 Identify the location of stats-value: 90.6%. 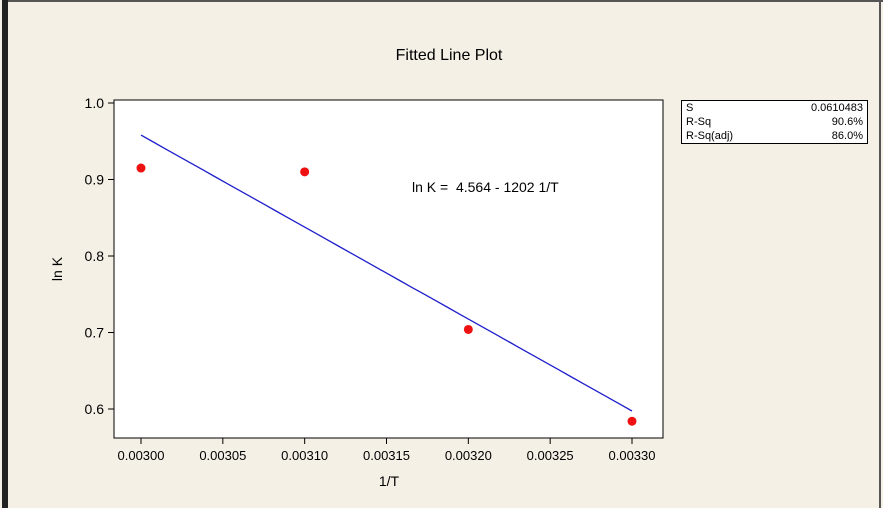
(847, 122).